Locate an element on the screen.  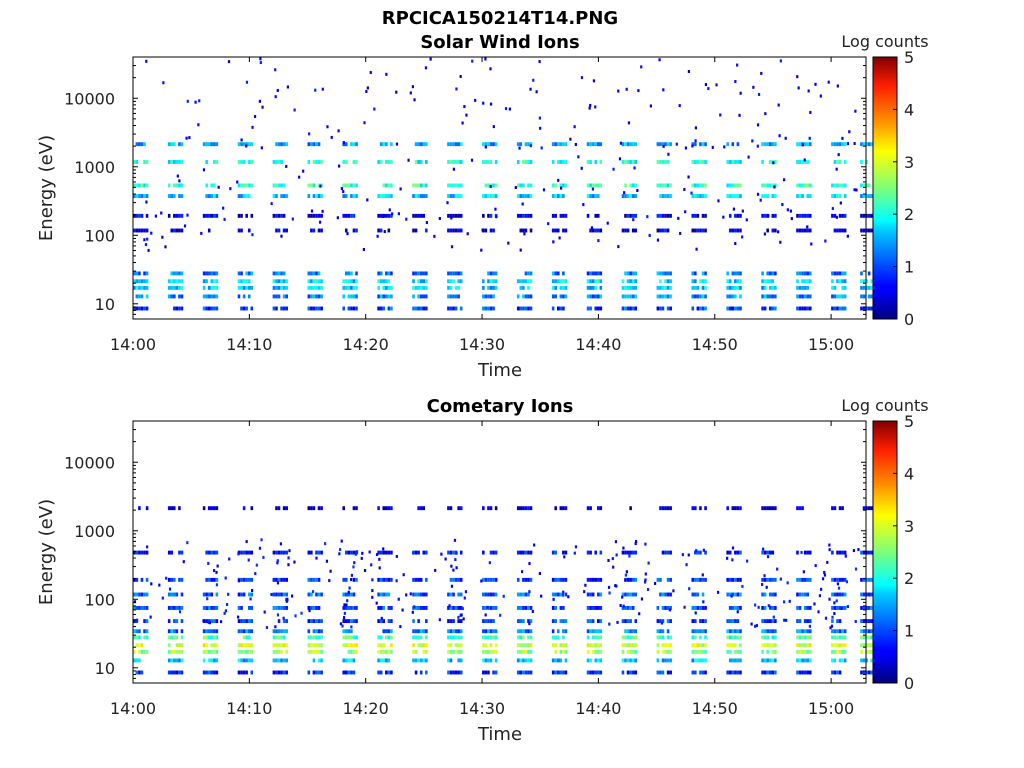
y-axis-label: Energy (eV) is located at coordinates (46, 188).